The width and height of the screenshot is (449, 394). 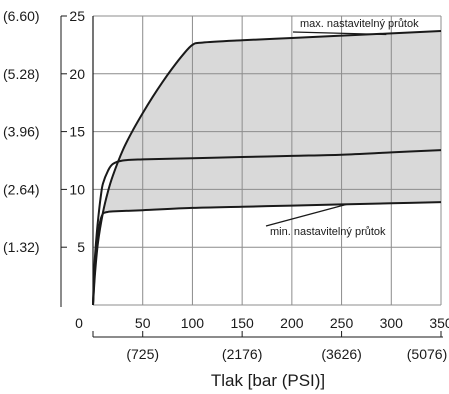 What do you see at coordinates (359, 24) in the screenshot?
I see `annotation-label: max. nastavitelný průtok` at bounding box center [359, 24].